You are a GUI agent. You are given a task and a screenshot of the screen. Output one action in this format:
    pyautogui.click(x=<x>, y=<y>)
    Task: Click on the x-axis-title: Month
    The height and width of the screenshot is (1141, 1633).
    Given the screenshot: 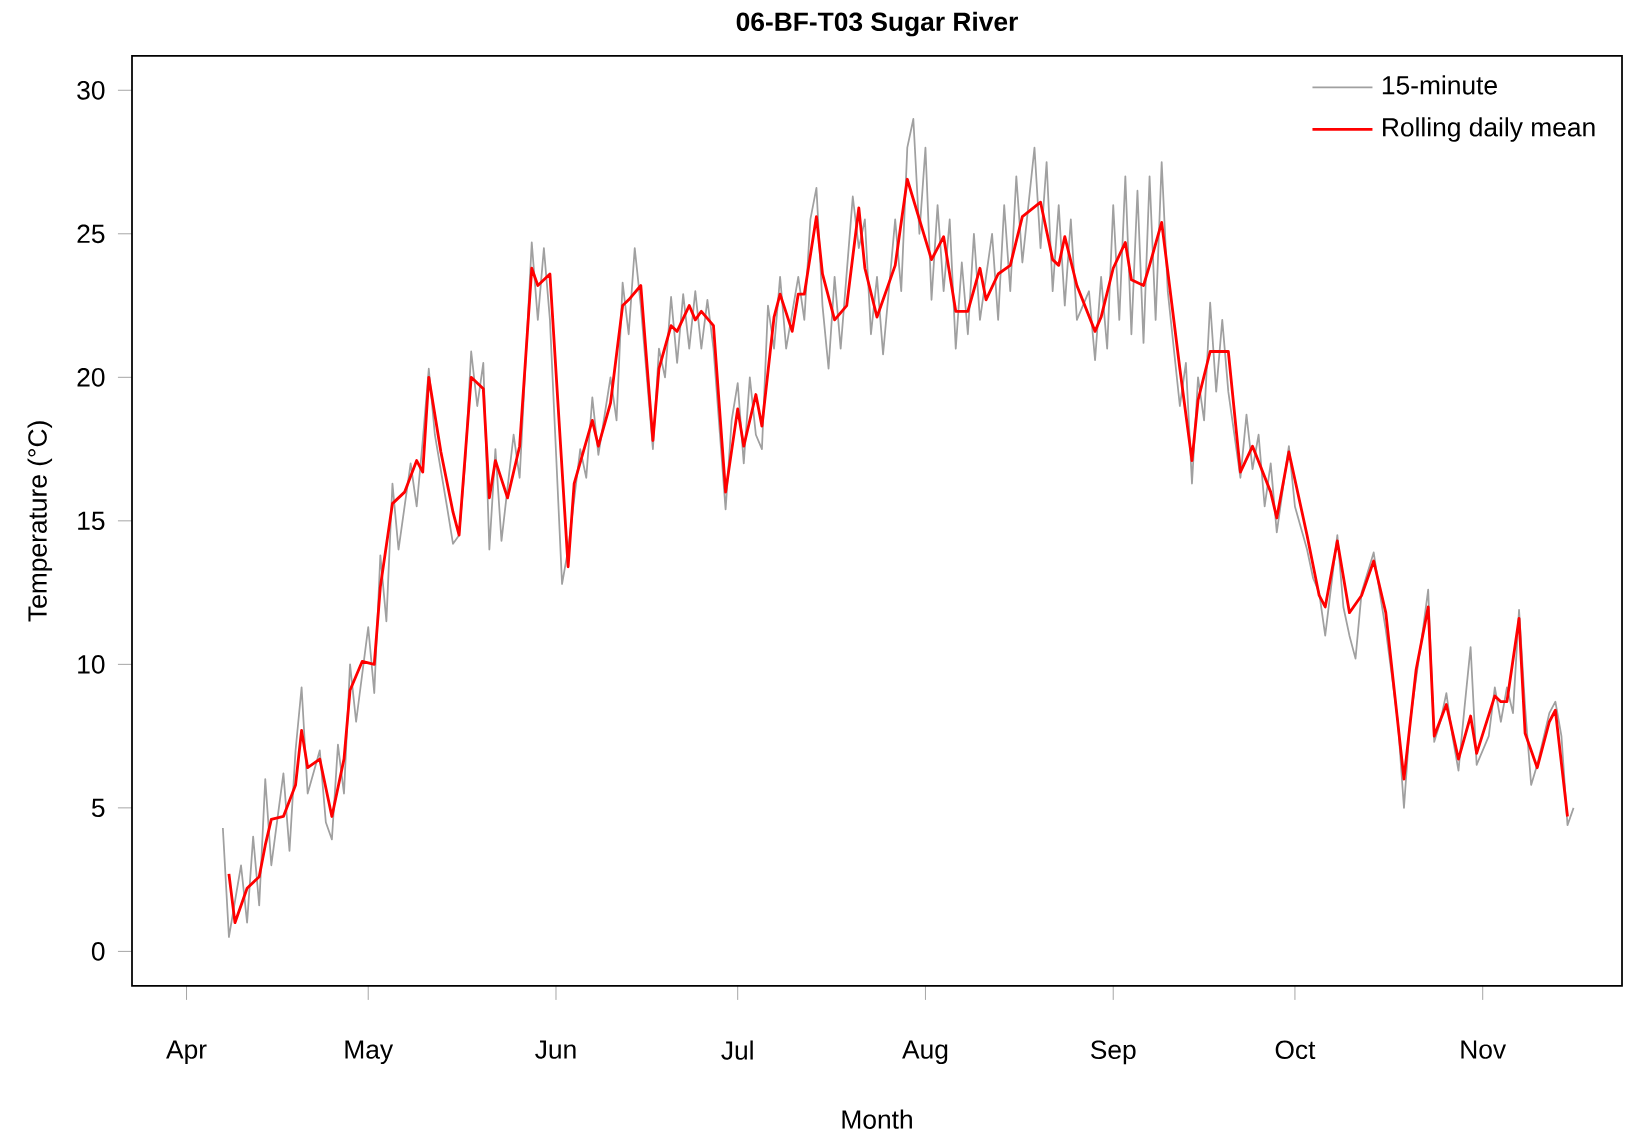 What is the action you would take?
    pyautogui.click(x=877, y=1119)
    